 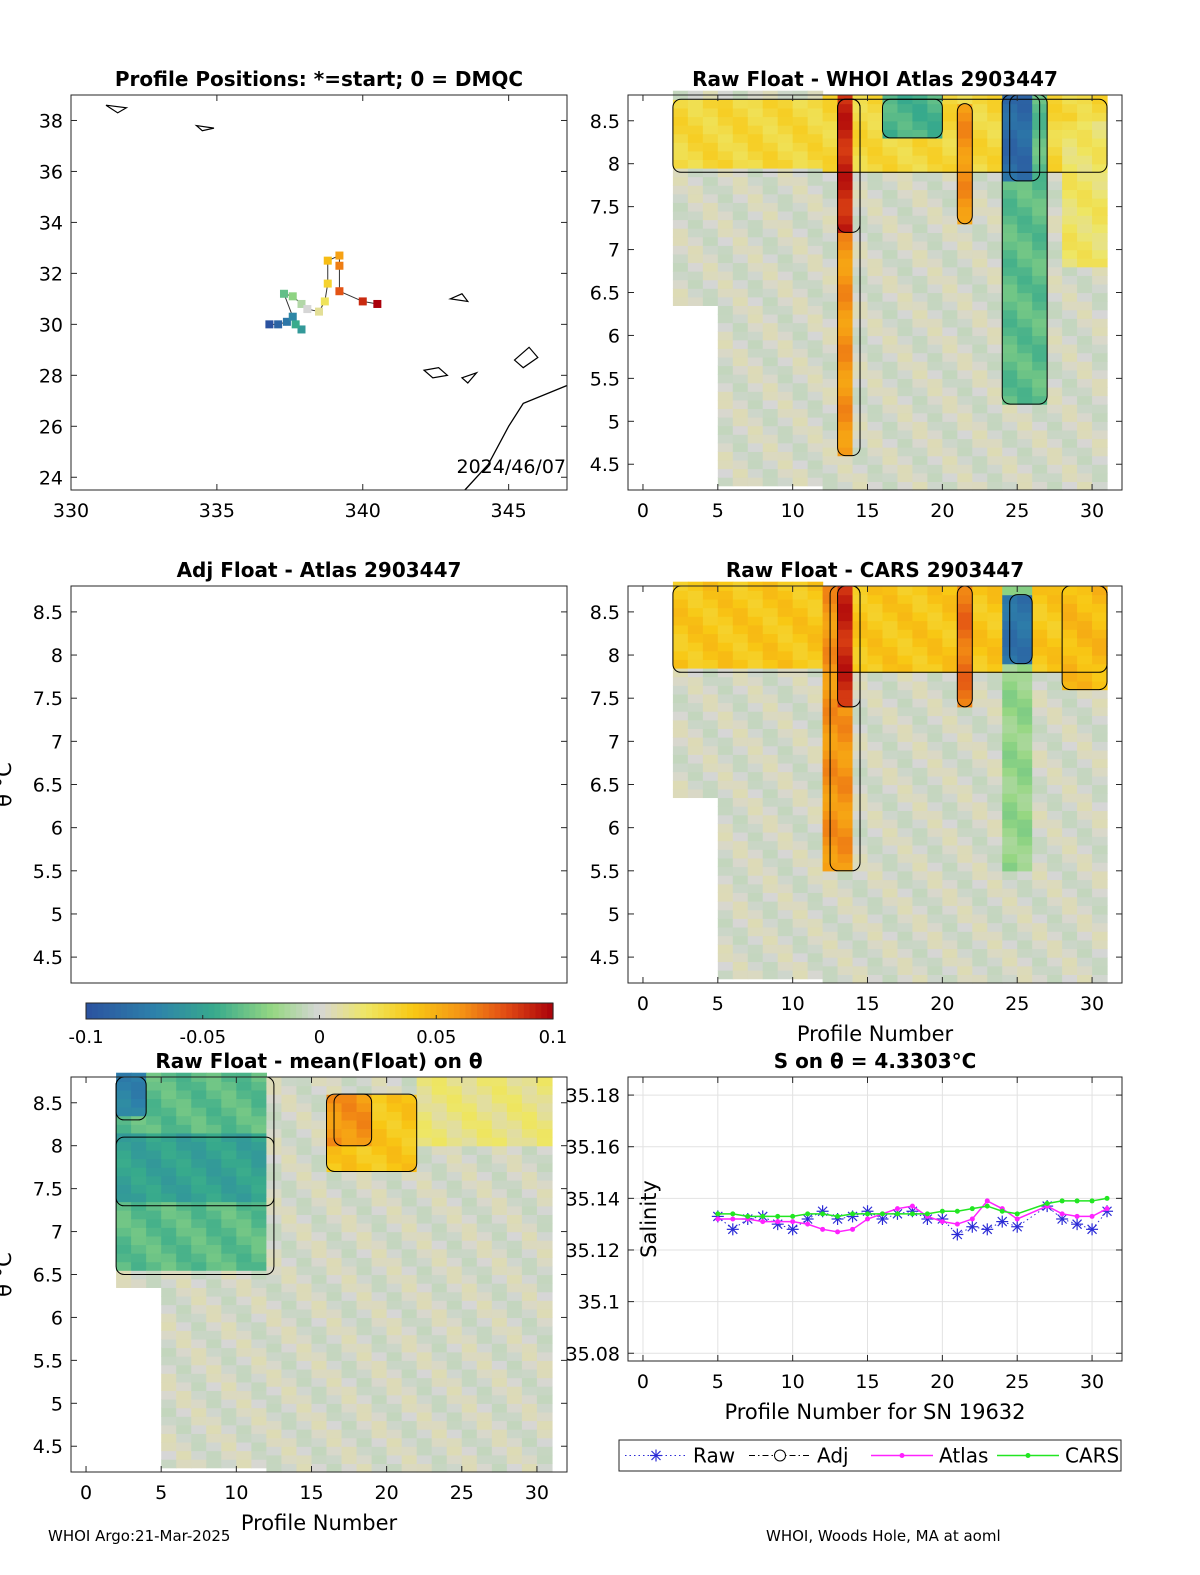 What do you see at coordinates (942, 1004) in the screenshot?
I see `raw-cars-xtick-label-4: 20` at bounding box center [942, 1004].